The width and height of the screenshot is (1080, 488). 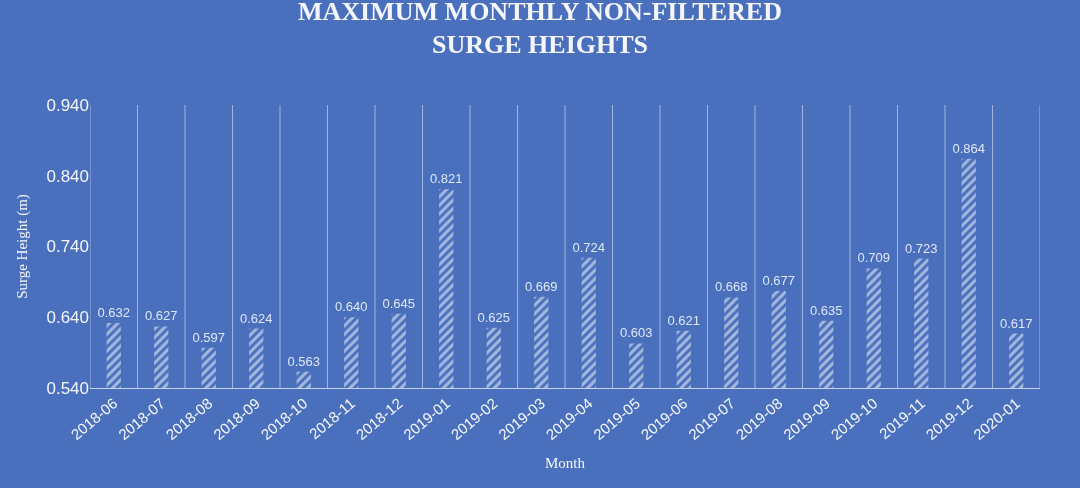 I want to click on data-label: 0.668, so click(x=731, y=287).